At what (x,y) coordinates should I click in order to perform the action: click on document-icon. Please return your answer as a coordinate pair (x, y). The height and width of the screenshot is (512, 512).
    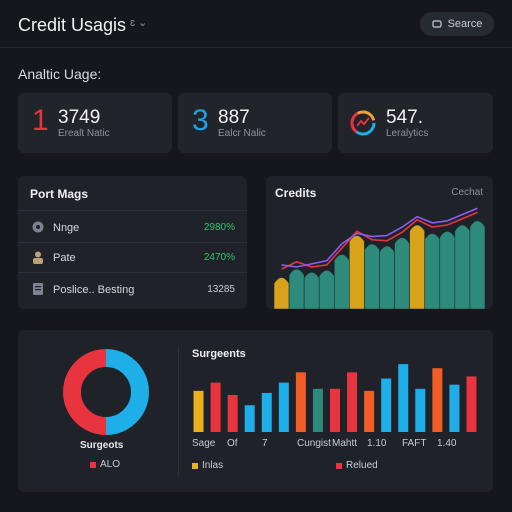
    Looking at the image, I should click on (38, 289).